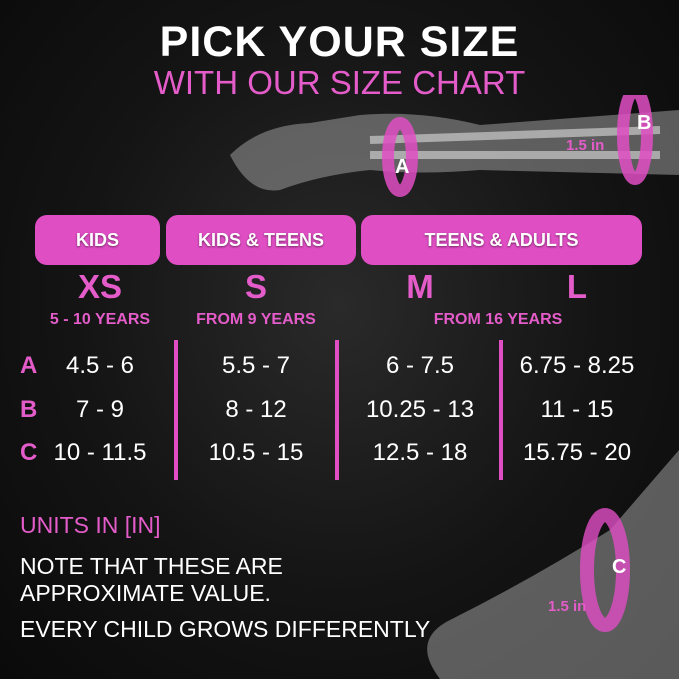 The width and height of the screenshot is (679, 679). What do you see at coordinates (256, 452) in the screenshot?
I see `cell-c-s: 10.5 - 15` at bounding box center [256, 452].